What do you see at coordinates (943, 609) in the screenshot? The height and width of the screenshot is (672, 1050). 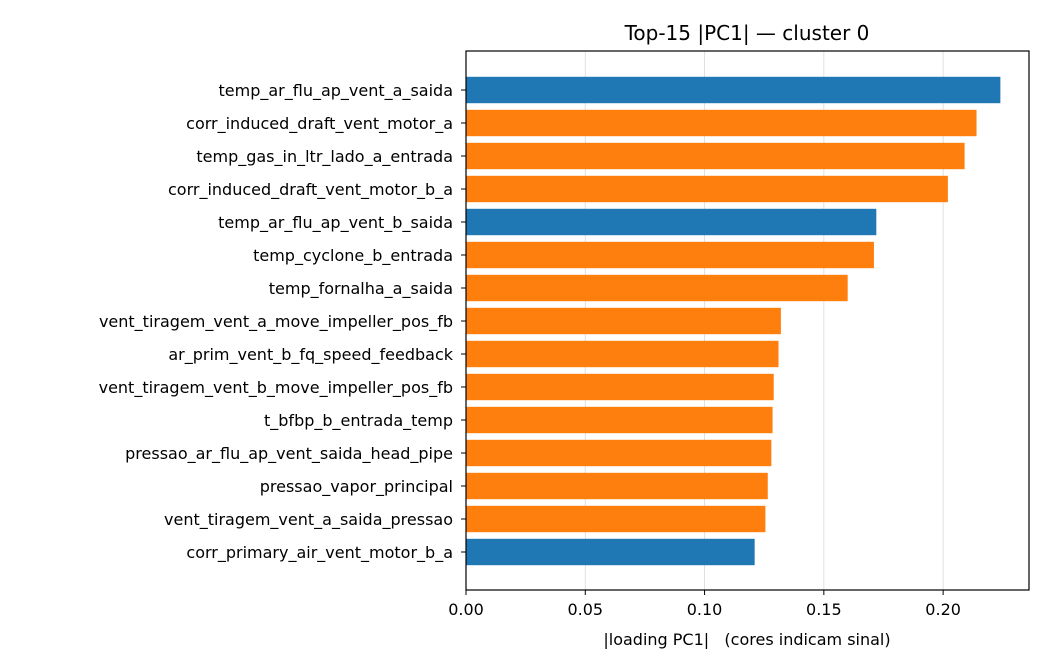 I see `x-tick-label: 0.20` at bounding box center [943, 609].